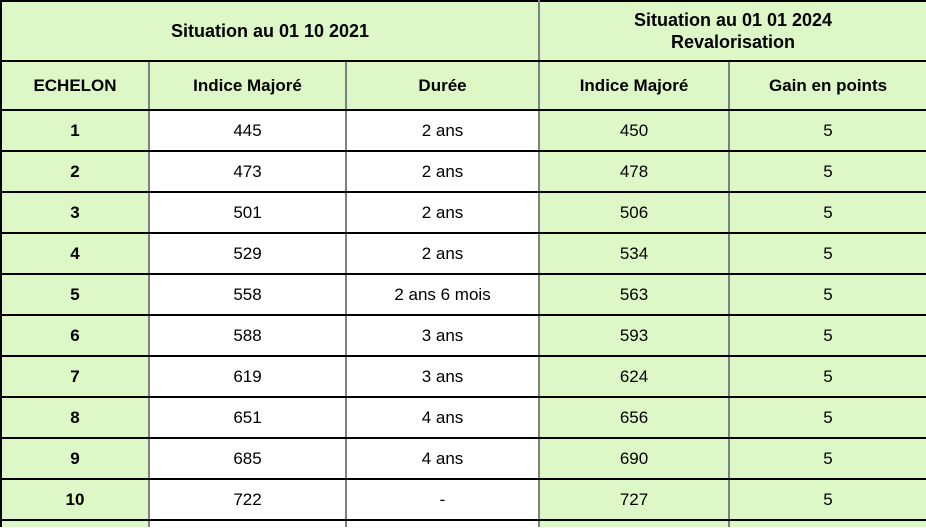 Image resolution: width=926 pixels, height=531 pixels. Describe the element at coordinates (247, 335) in the screenshot. I see `indice-2021-cell: 588` at that location.